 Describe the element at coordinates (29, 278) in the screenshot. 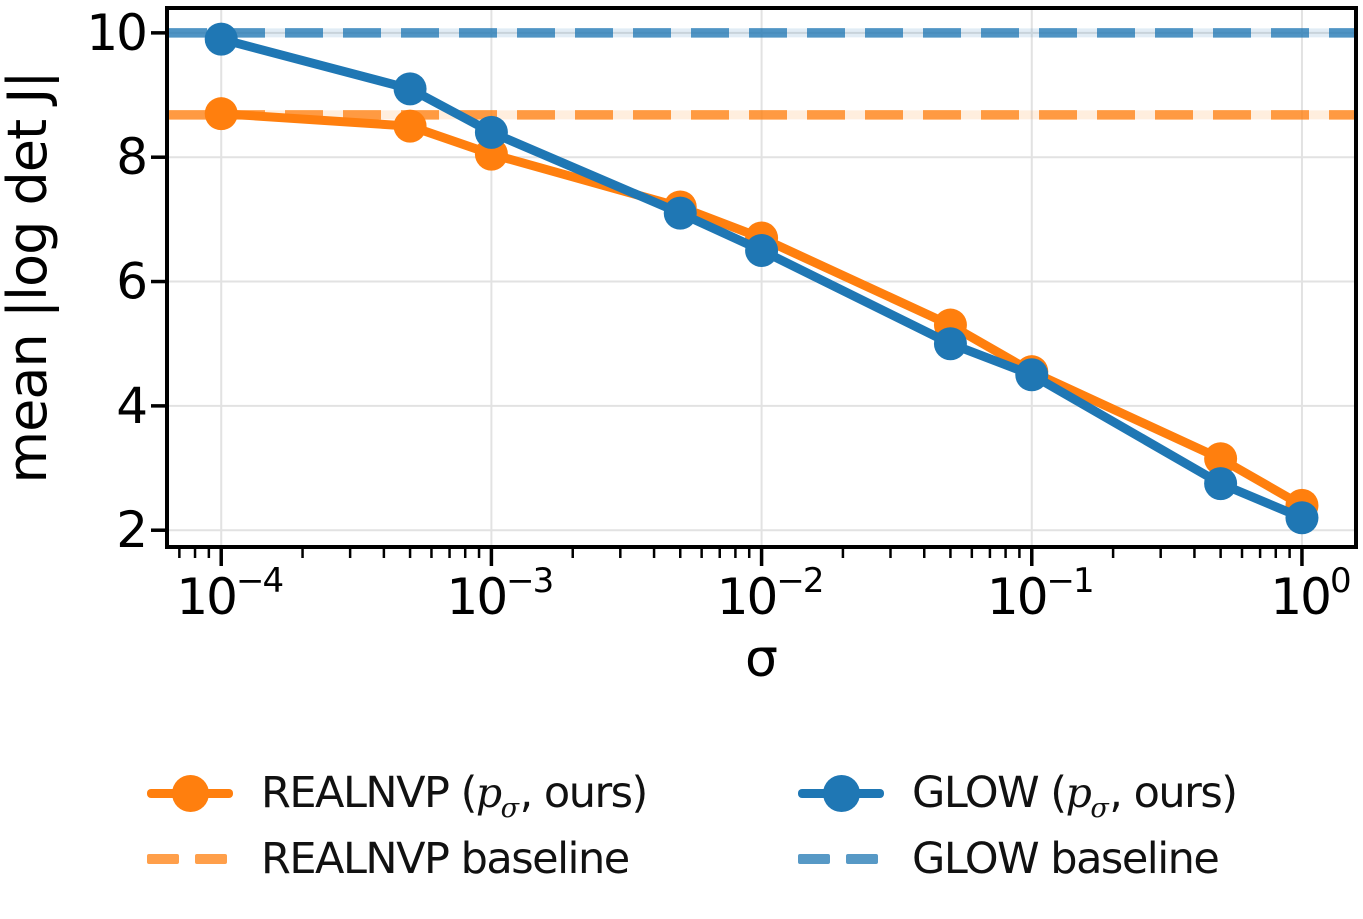

I see `y-axis-label: mean |log det J|` at that location.